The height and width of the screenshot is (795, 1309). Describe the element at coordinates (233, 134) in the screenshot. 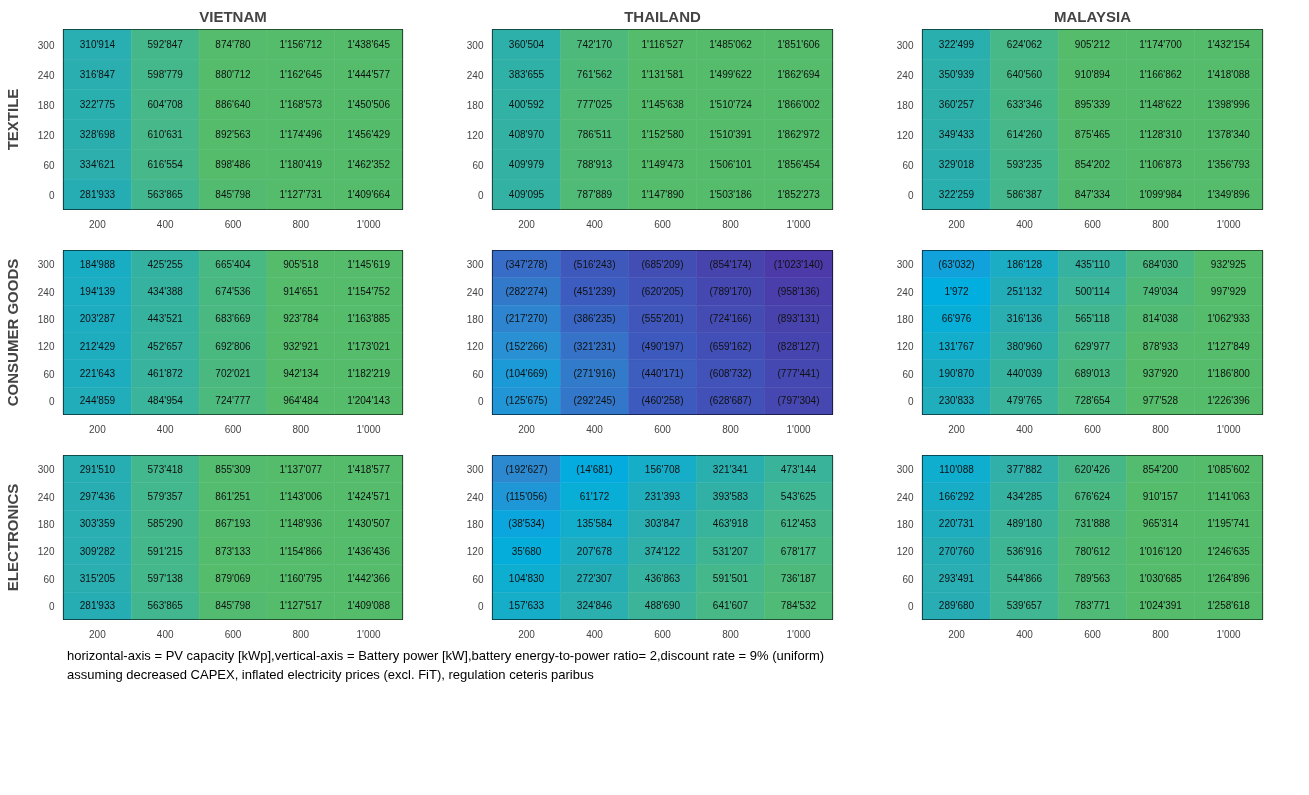

I see `data-label: 892'563` at that location.